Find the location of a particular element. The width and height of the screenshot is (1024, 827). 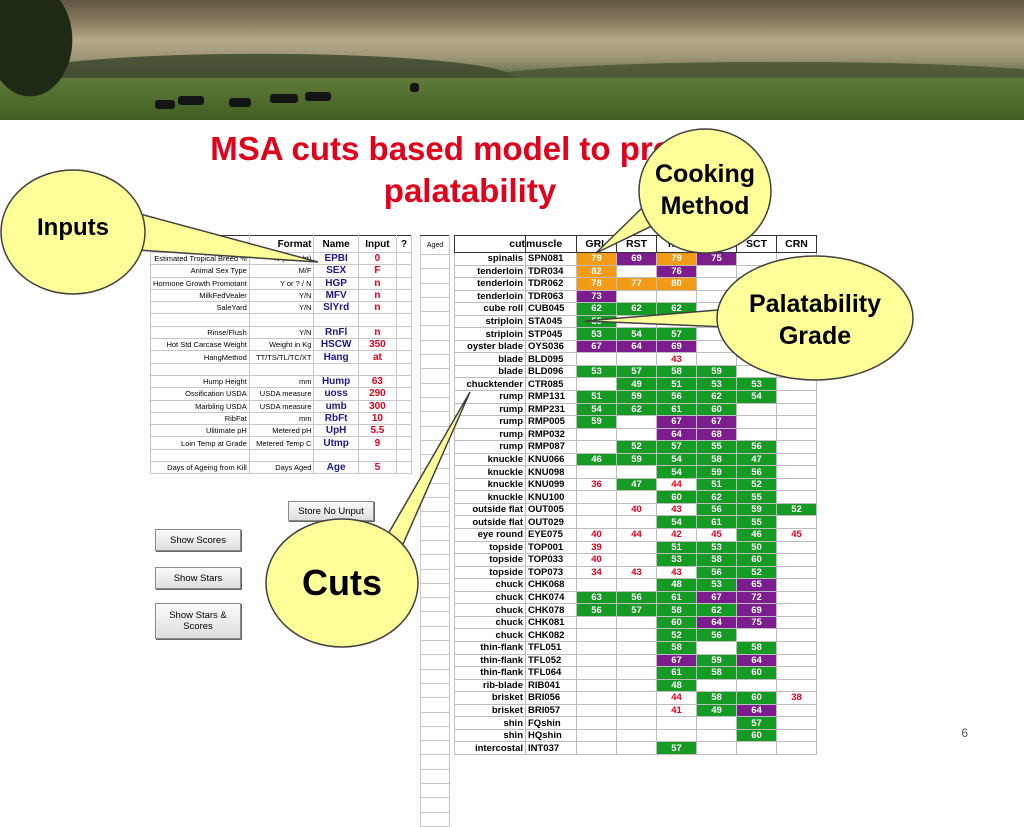

grade-cell: 53 is located at coordinates (716, 585).